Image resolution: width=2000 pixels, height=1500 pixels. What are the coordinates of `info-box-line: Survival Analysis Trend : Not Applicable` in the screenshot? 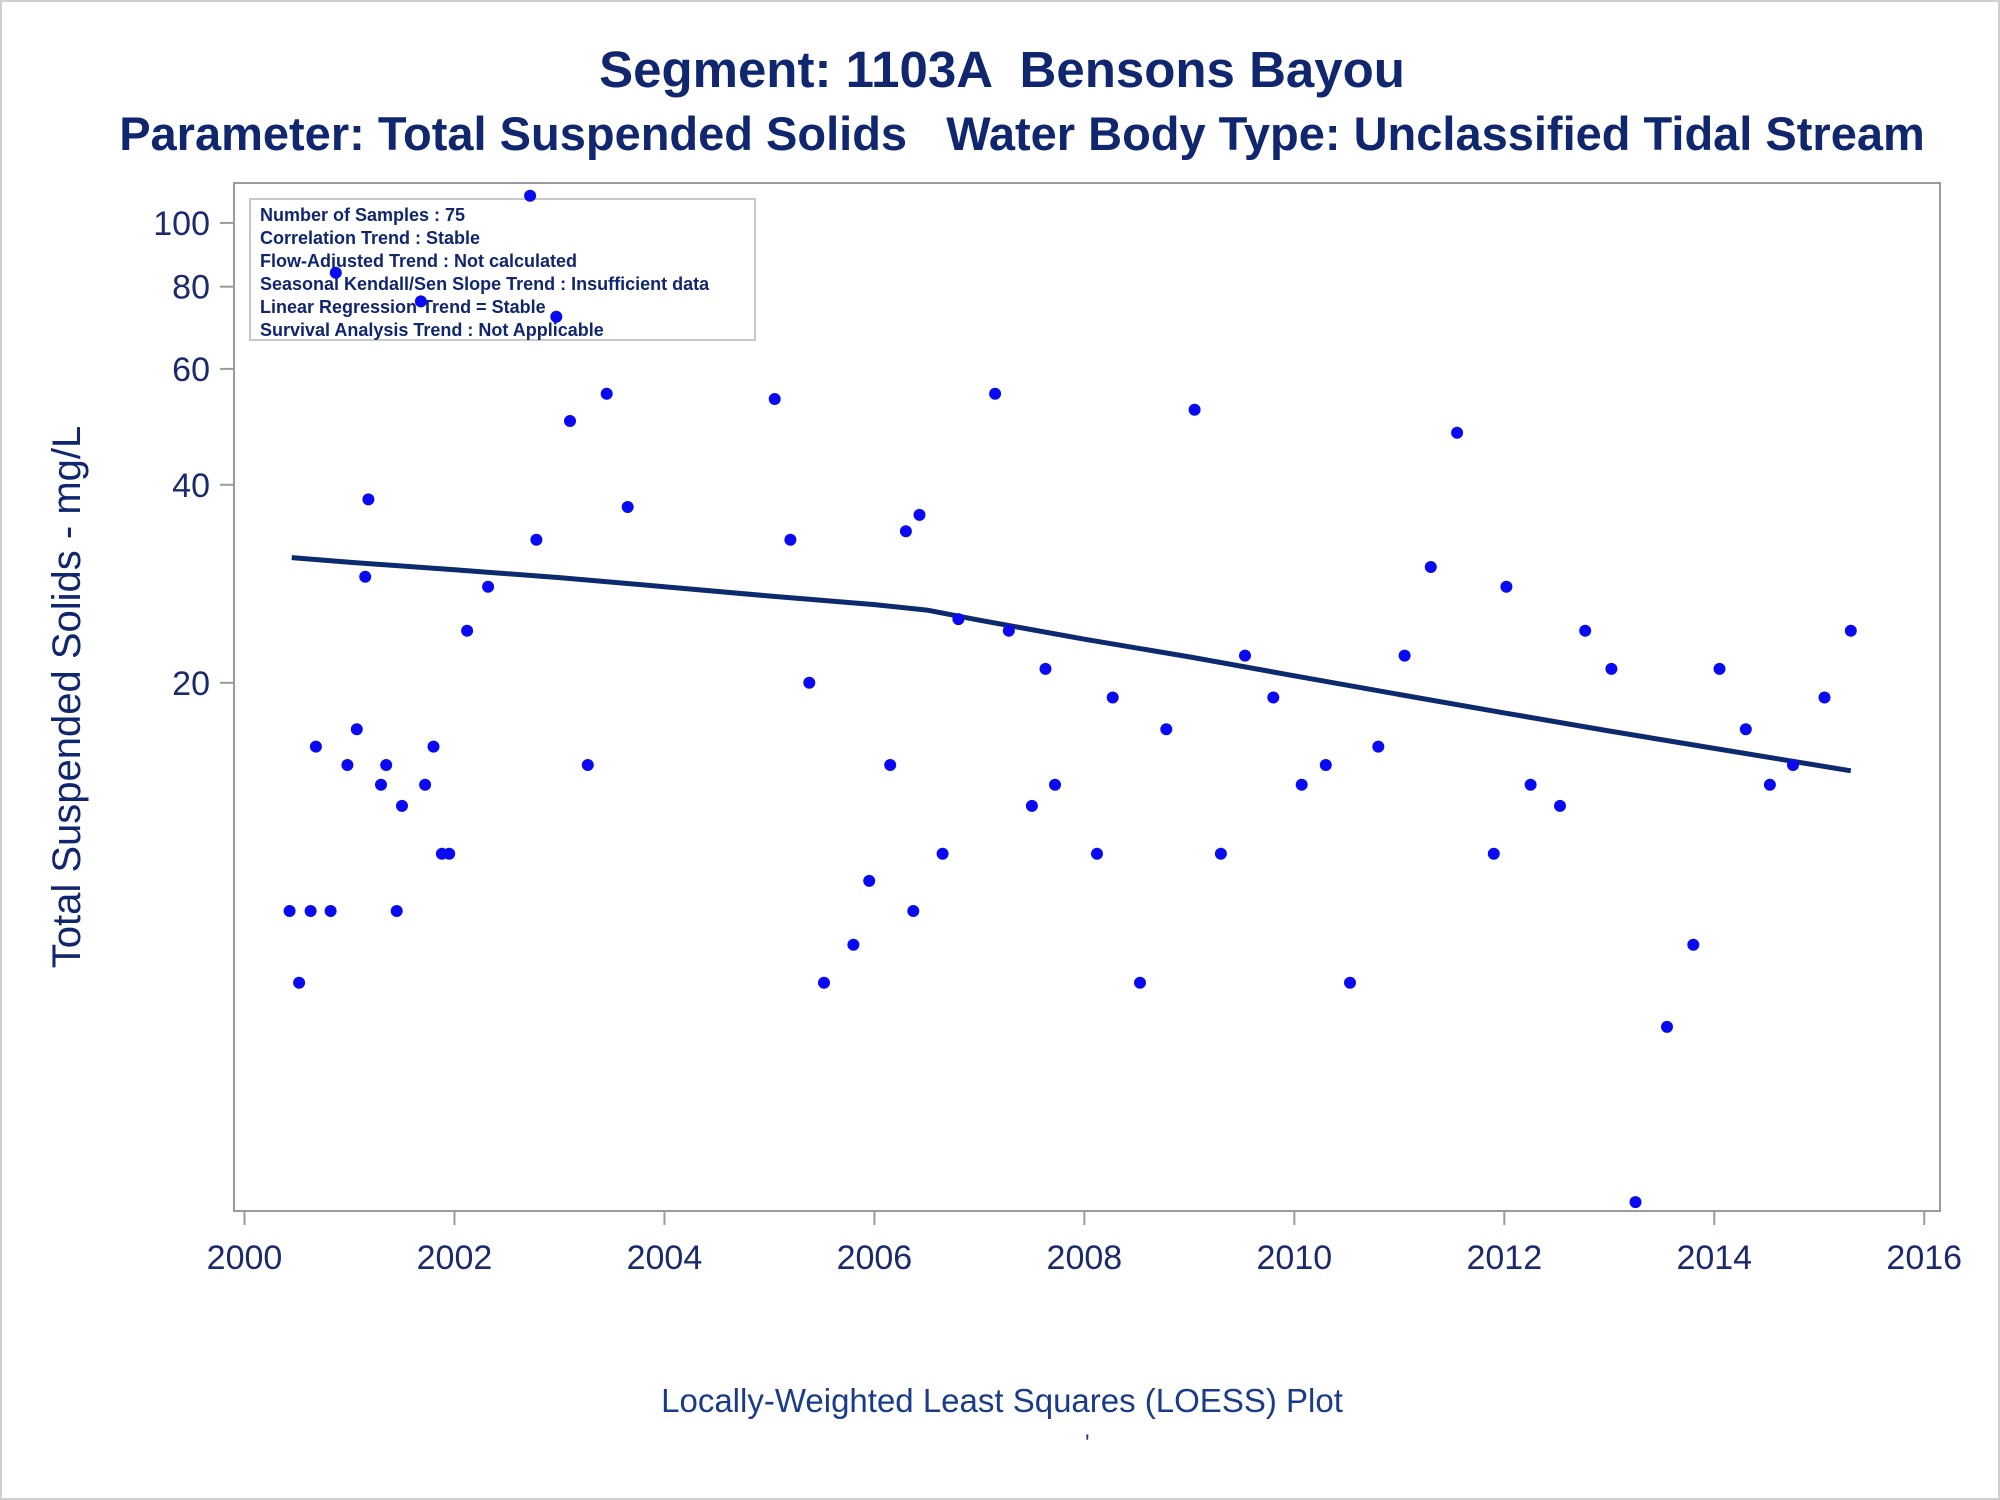 It's located at (432, 330).